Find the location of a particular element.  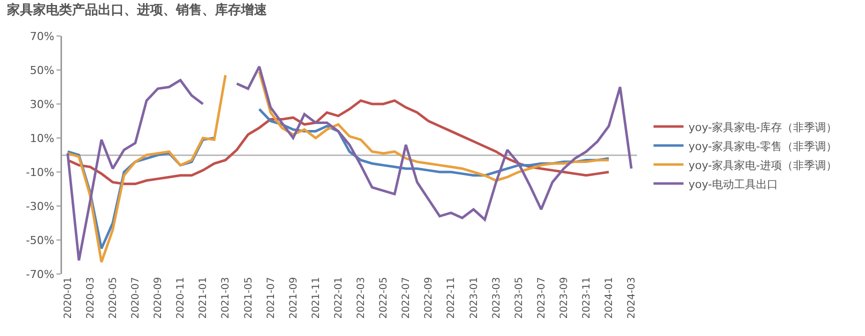

x-tick-label: 2023-07 is located at coordinates (542, 298).